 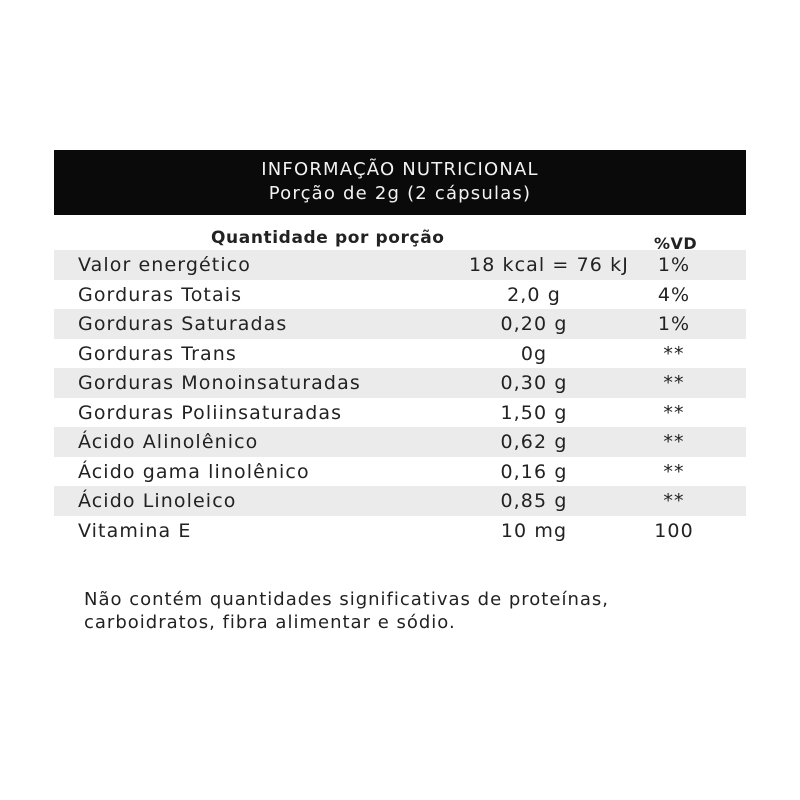 I want to click on table-row: Valor energético 18 kcal = 76 kJ 1%, so click(x=400, y=265).